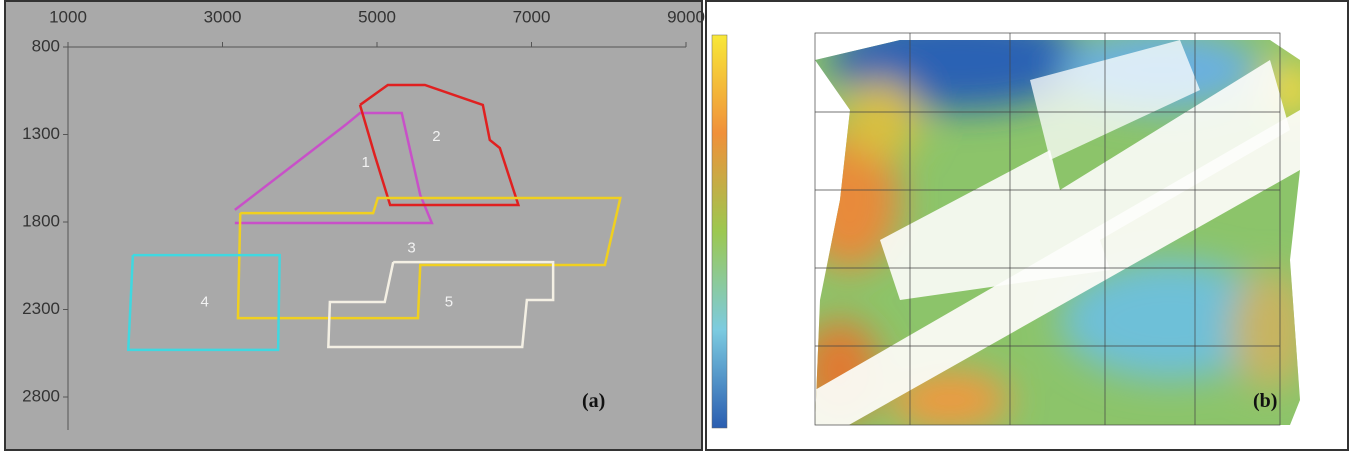 This screenshot has width=1352, height=452. Describe the element at coordinates (377, 16) in the screenshot. I see `x-tick-label: 5000` at that location.